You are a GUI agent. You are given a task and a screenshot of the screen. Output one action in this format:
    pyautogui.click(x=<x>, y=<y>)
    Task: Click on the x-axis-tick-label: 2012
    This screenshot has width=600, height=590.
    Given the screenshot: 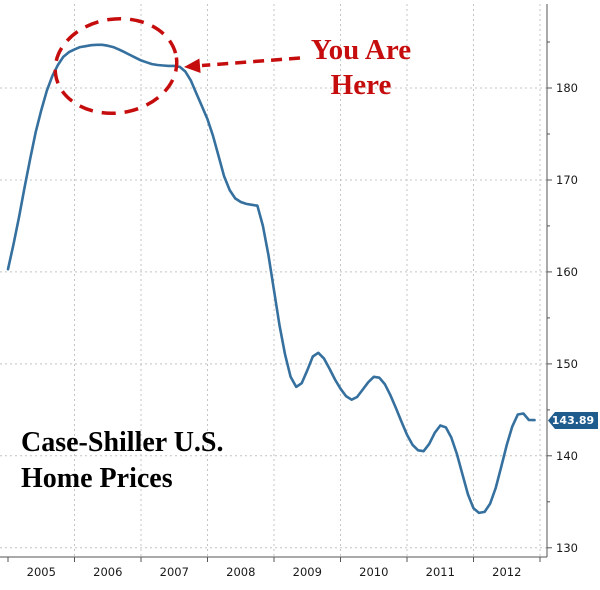 What is the action you would take?
    pyautogui.click(x=506, y=572)
    